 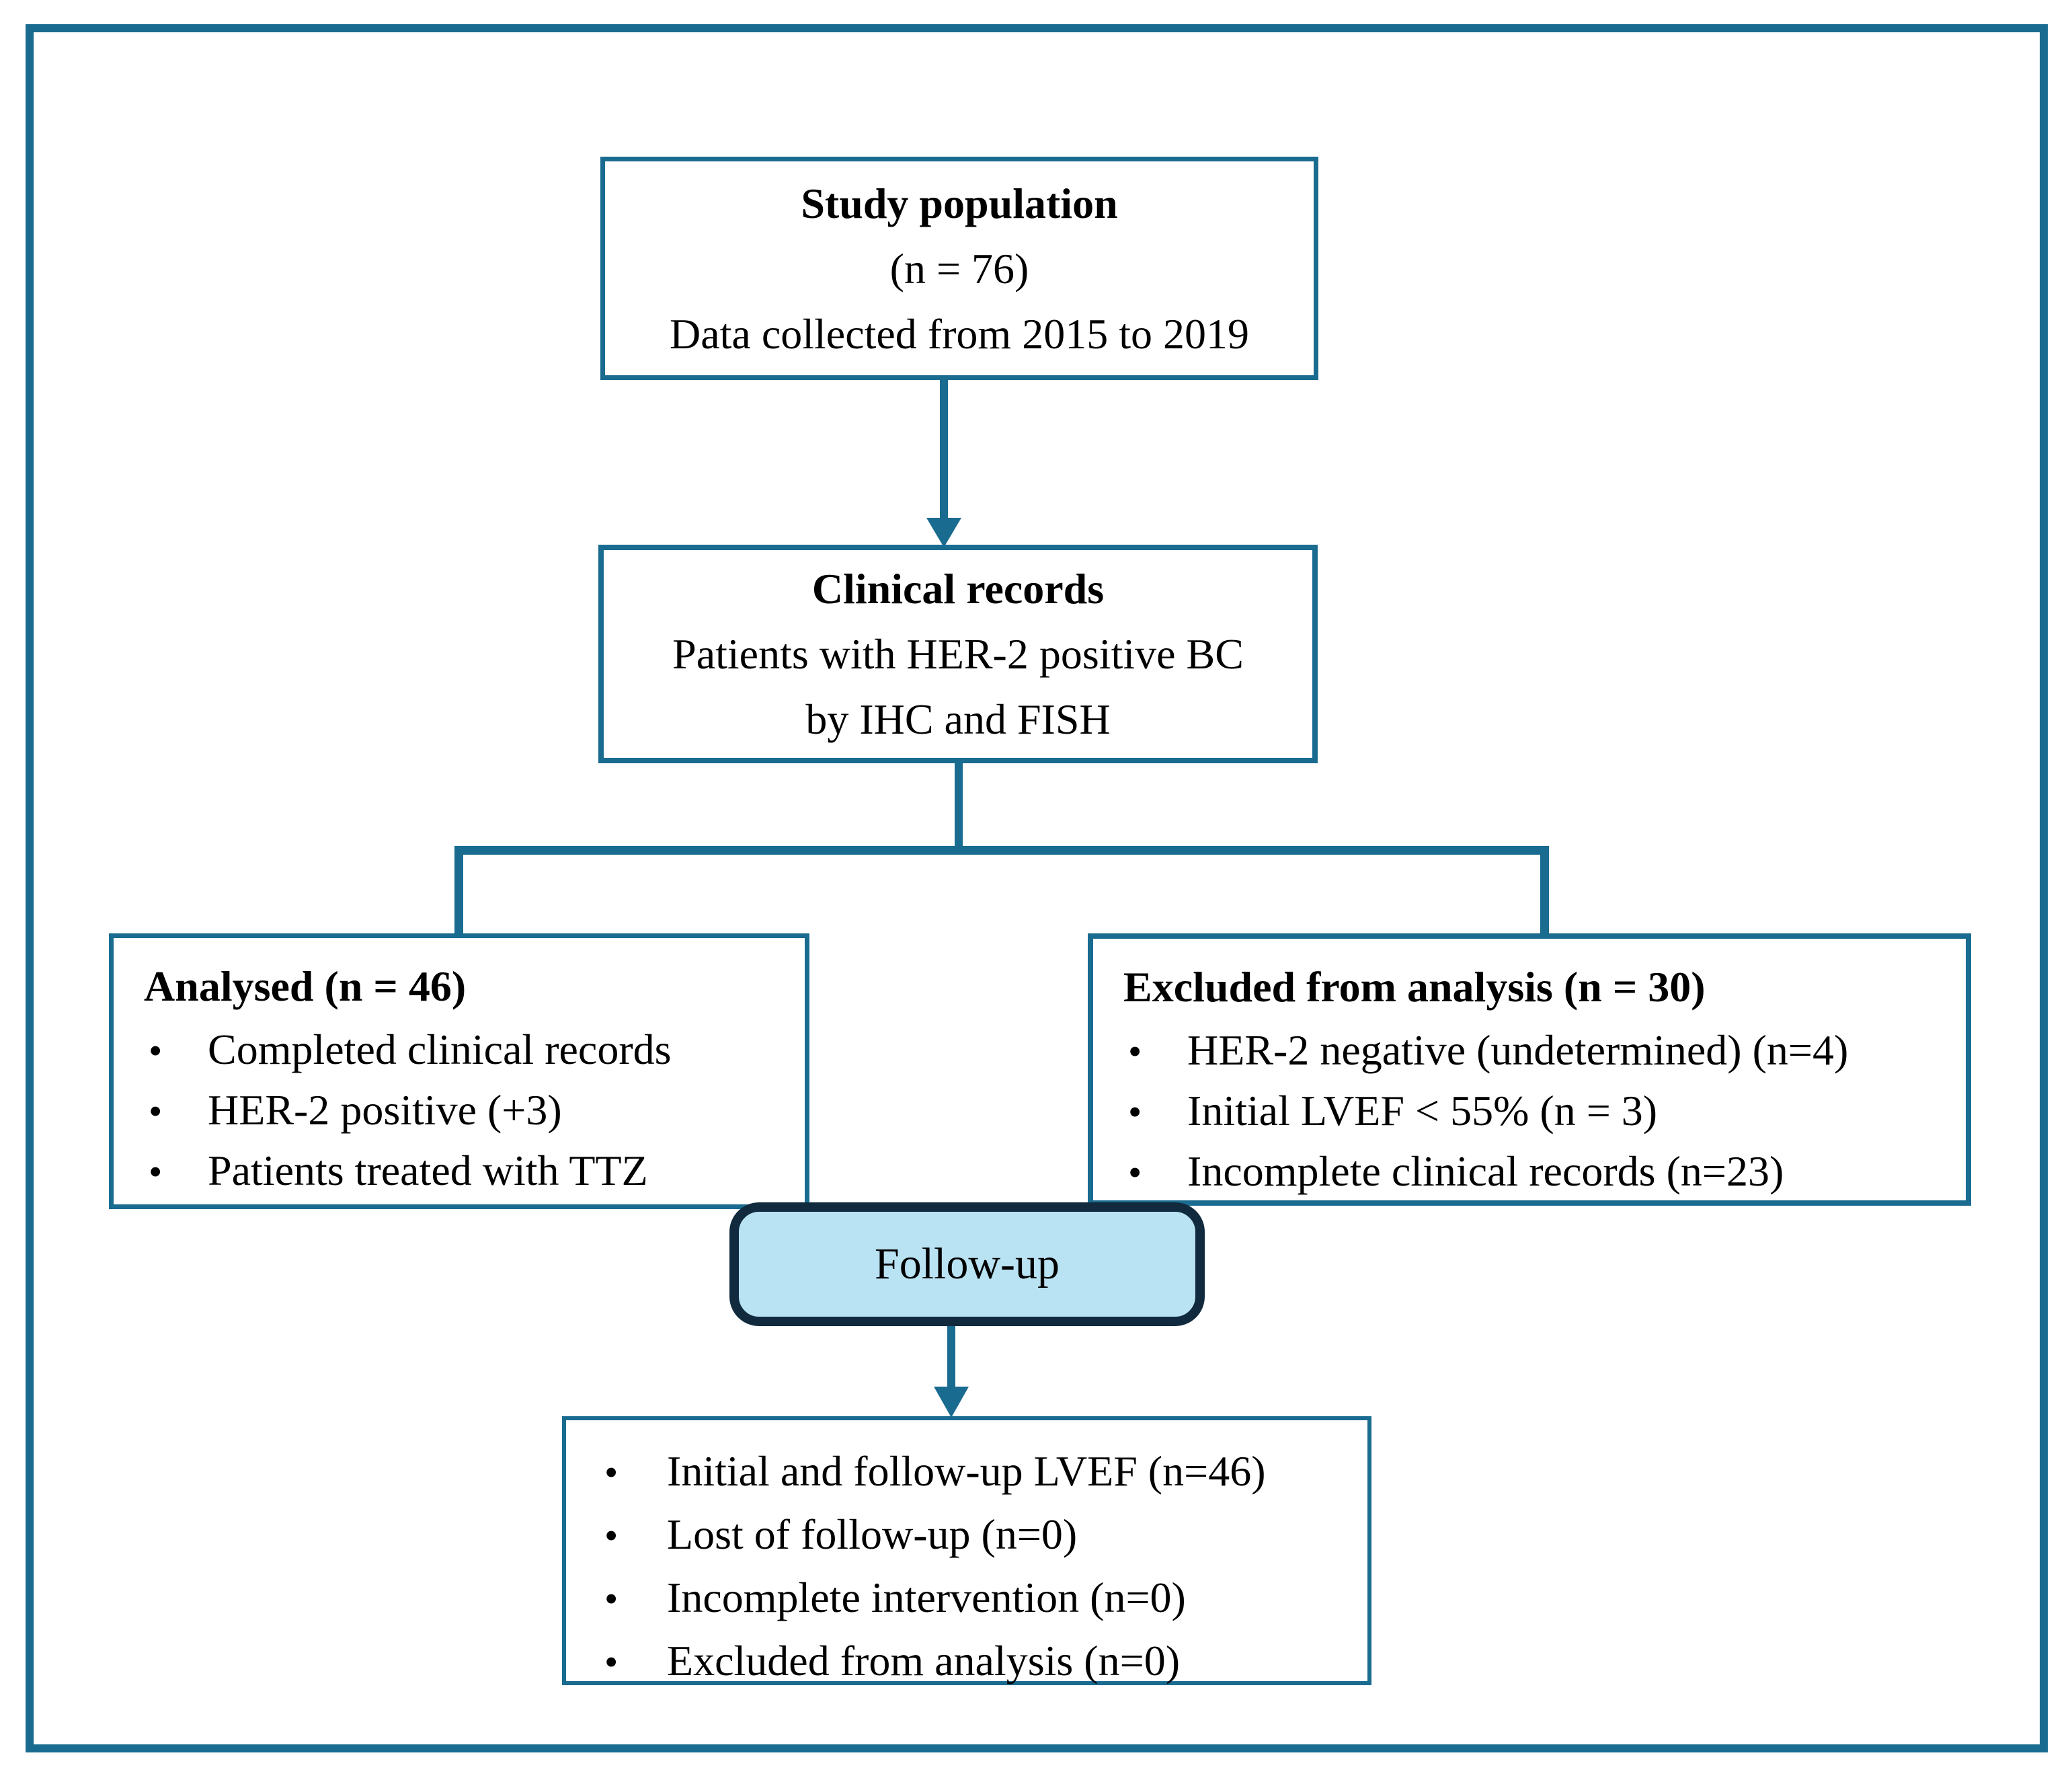 I want to click on outcome-bullet-text: Excluded from analysis (n=0), so click(x=924, y=1661).